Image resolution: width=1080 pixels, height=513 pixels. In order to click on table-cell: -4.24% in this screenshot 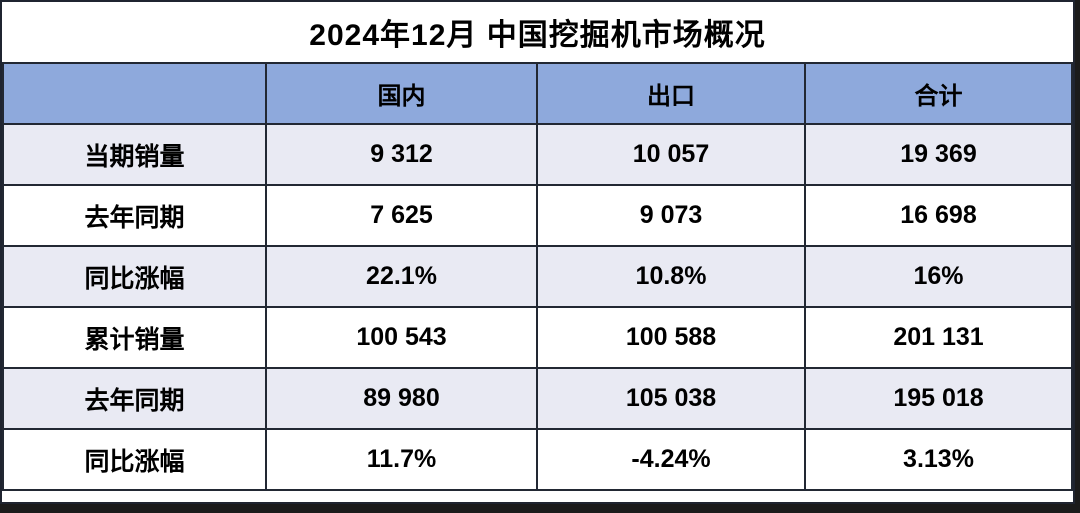, I will do `click(671, 459)`.